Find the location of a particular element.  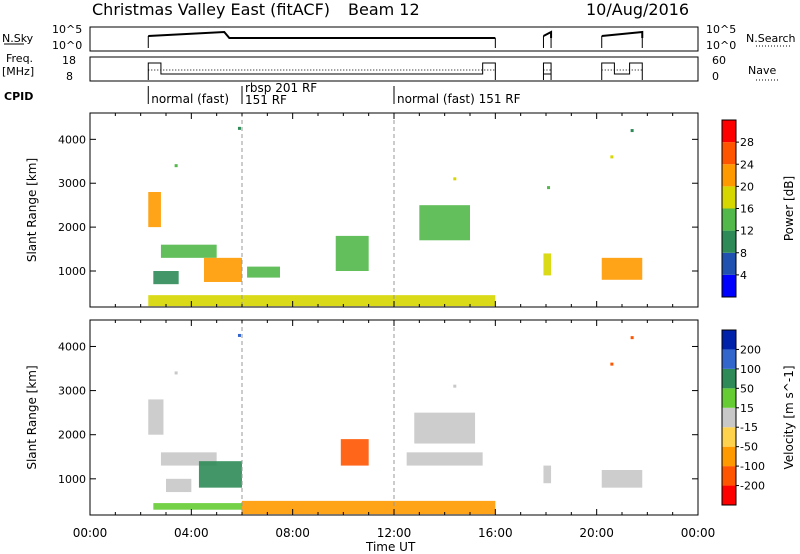

x-tick-label: 04:00 is located at coordinates (191, 533).